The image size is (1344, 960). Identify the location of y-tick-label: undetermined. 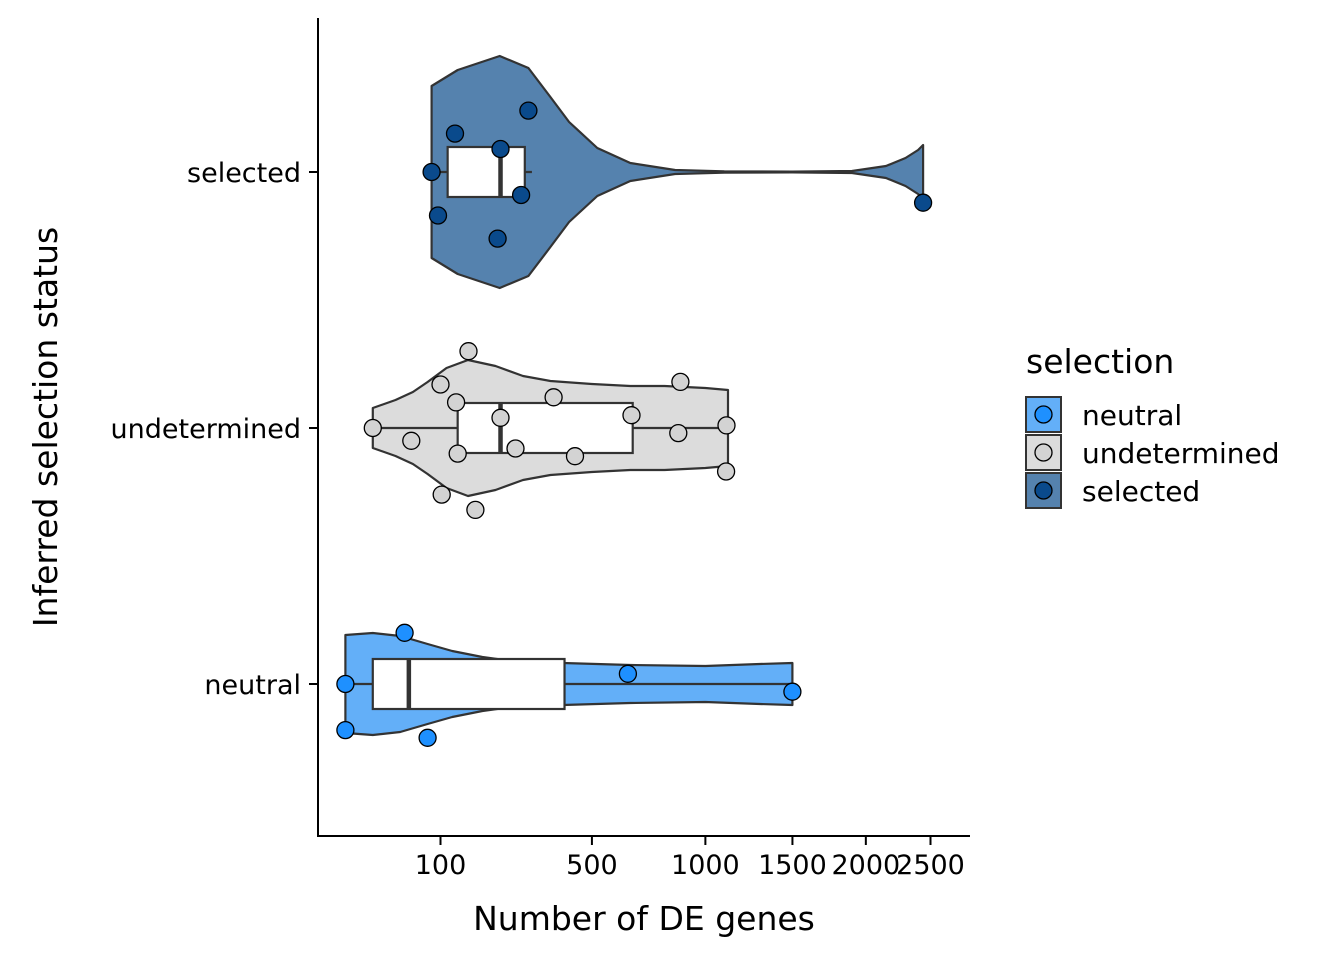
(206, 429).